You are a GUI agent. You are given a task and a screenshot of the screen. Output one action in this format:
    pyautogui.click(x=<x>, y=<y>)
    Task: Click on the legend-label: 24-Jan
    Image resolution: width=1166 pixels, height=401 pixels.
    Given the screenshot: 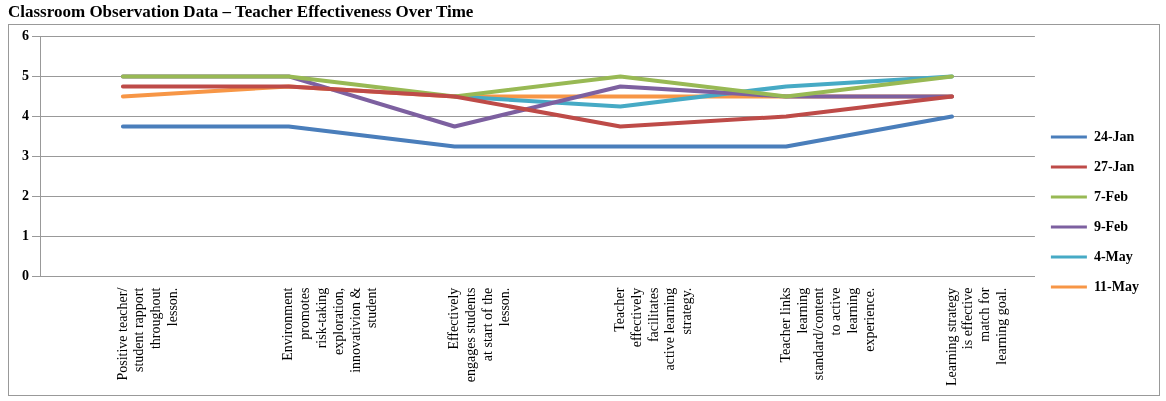 What is the action you would take?
    pyautogui.click(x=1114, y=136)
    